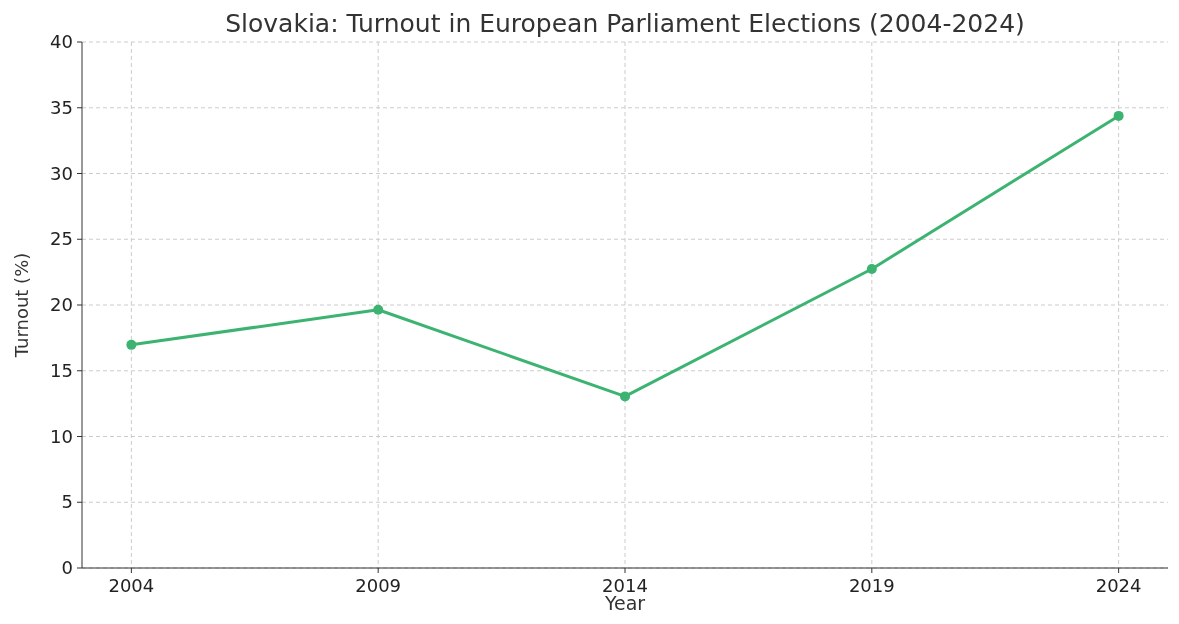 The image size is (1179, 624). What do you see at coordinates (21, 305) in the screenshot?
I see `y-axis-title: Turnout (%)` at bounding box center [21, 305].